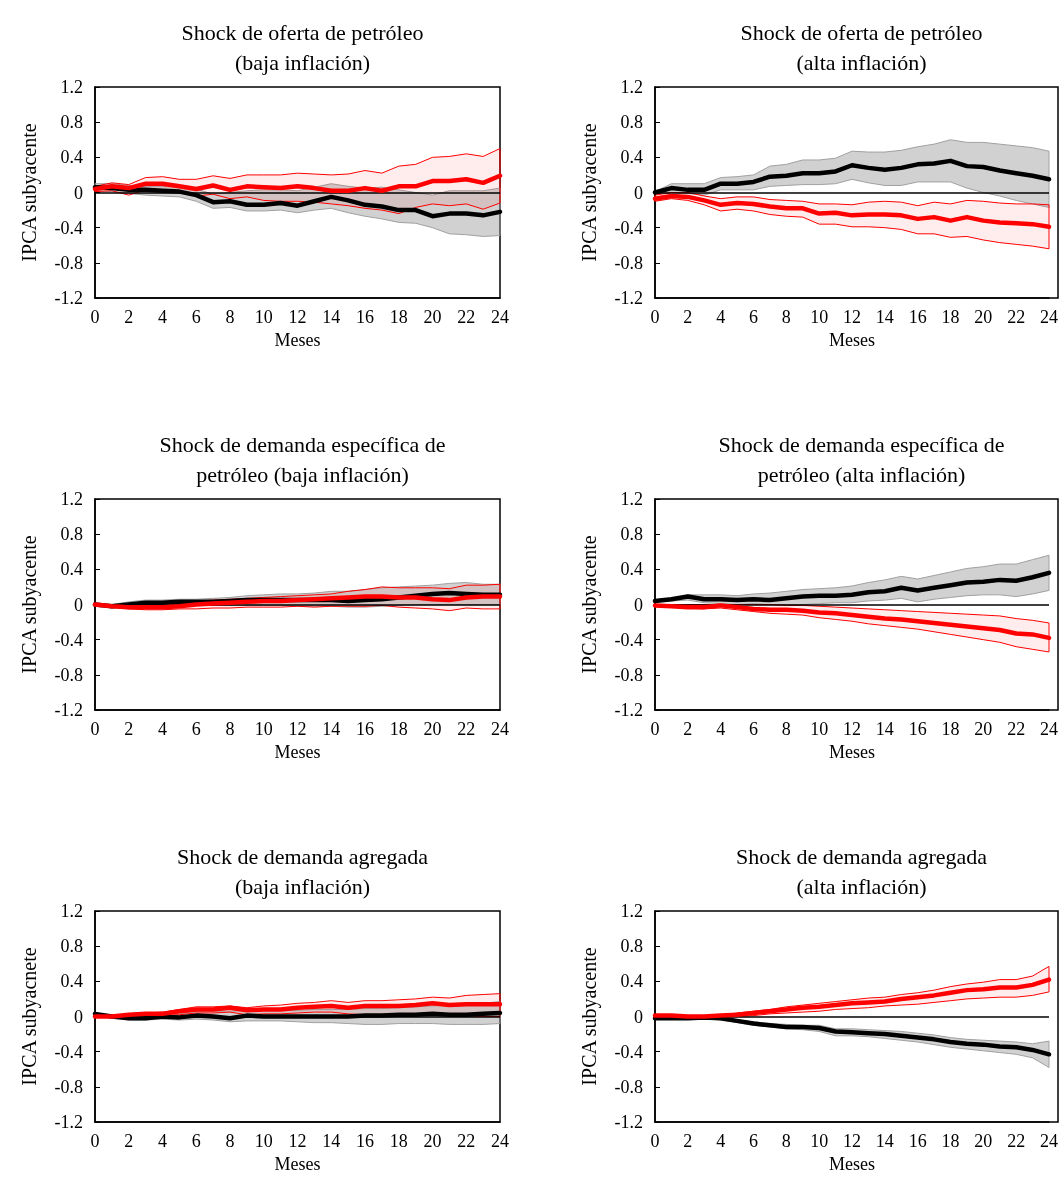  I want to click on chart-title: Shock de oferta de petróleo (alta inflación), so click(861, 47).